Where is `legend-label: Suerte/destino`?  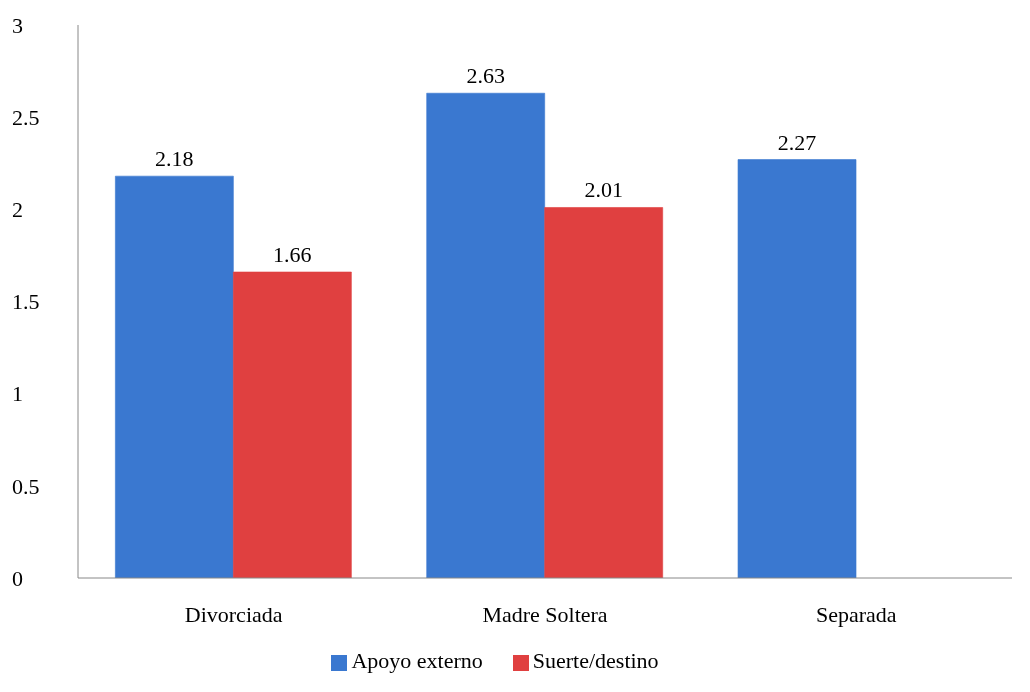
legend-label: Suerte/destino is located at coordinates (595, 660).